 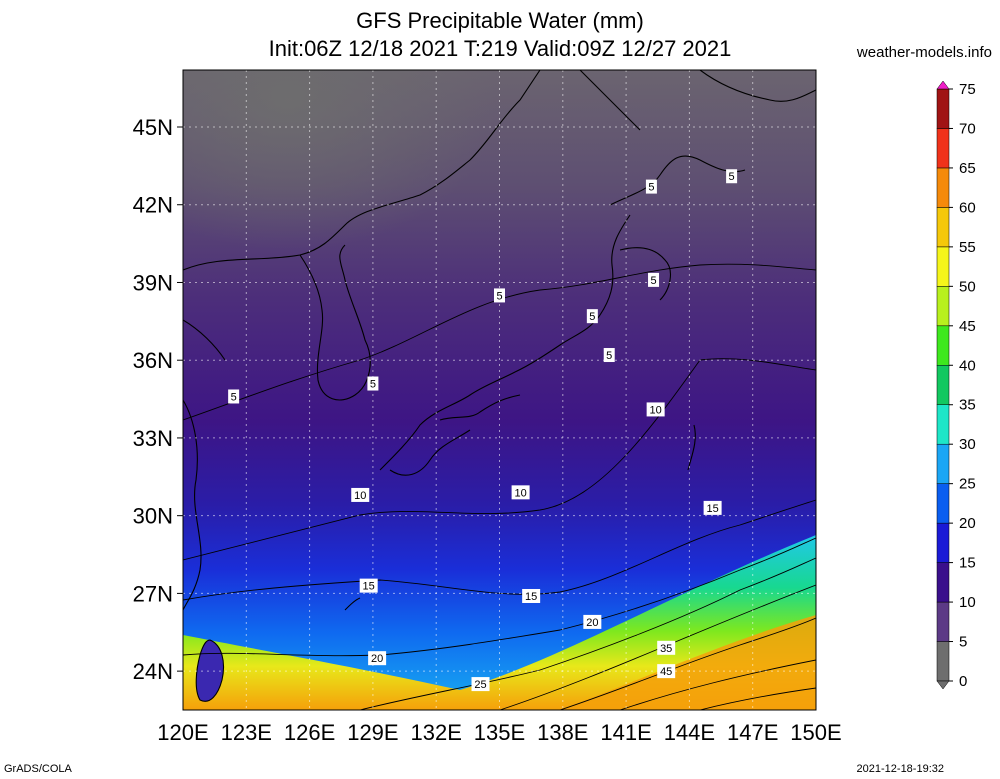 What do you see at coordinates (967, 207) in the screenshot?
I see `colorbar-label: 60` at bounding box center [967, 207].